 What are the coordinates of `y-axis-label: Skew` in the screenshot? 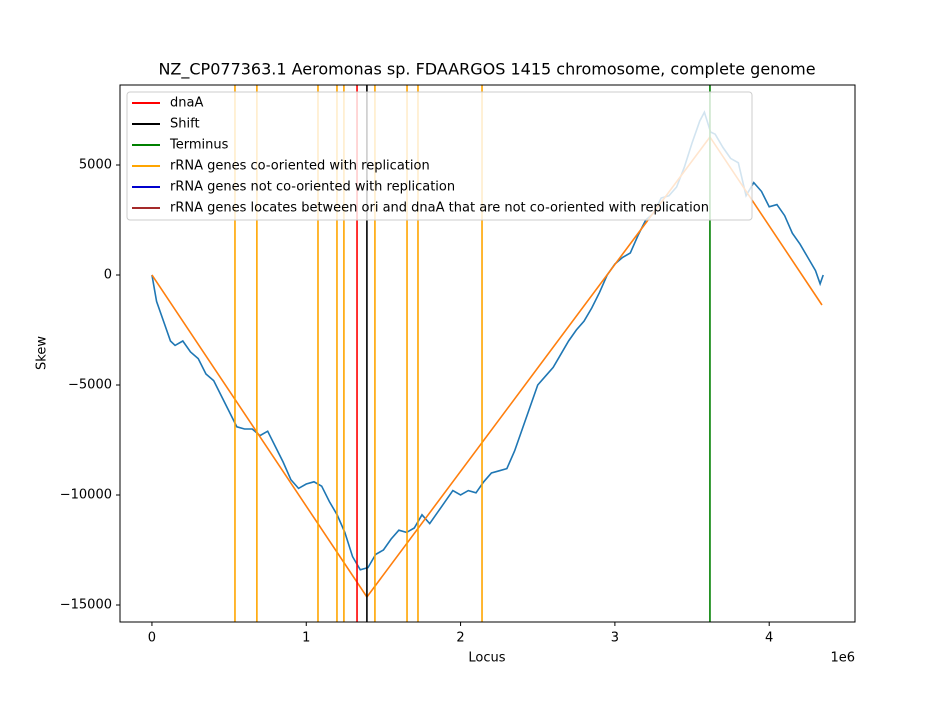 It's located at (42, 353).